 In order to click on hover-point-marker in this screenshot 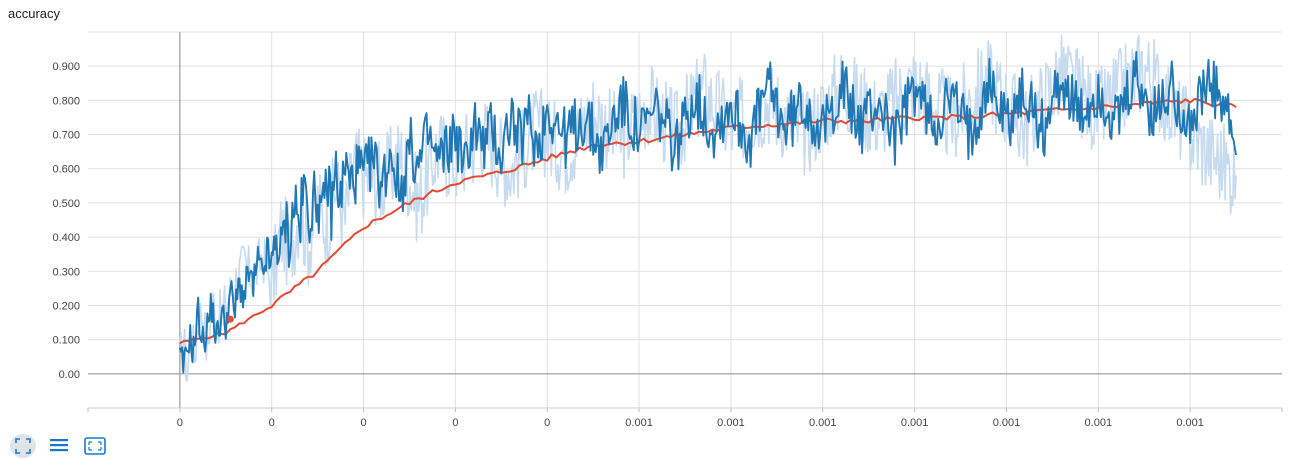, I will do `click(230, 319)`.